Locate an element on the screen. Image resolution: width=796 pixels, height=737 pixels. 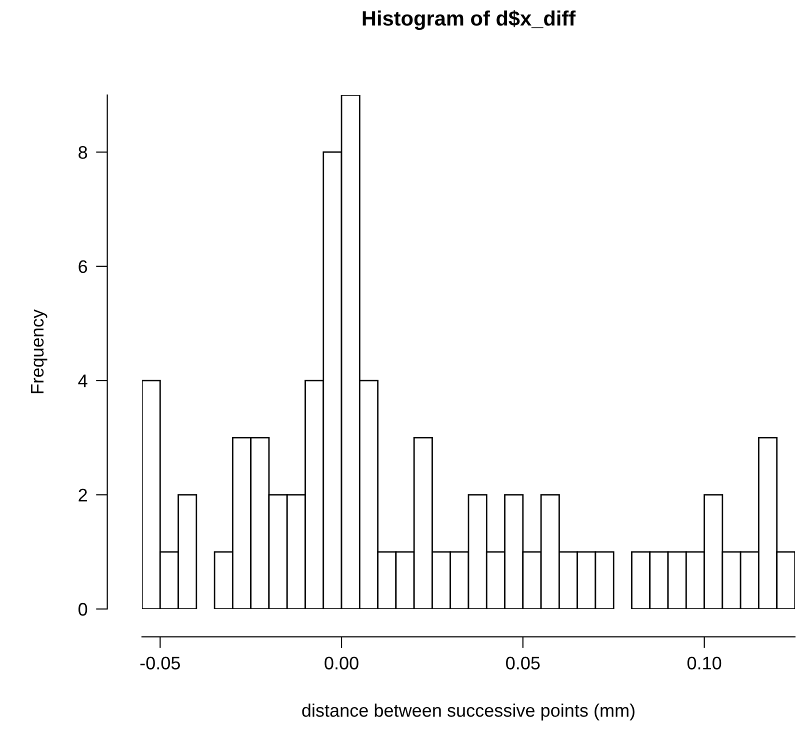
x-axis-title: distance between successive points (mm) is located at coordinates (468, 712).